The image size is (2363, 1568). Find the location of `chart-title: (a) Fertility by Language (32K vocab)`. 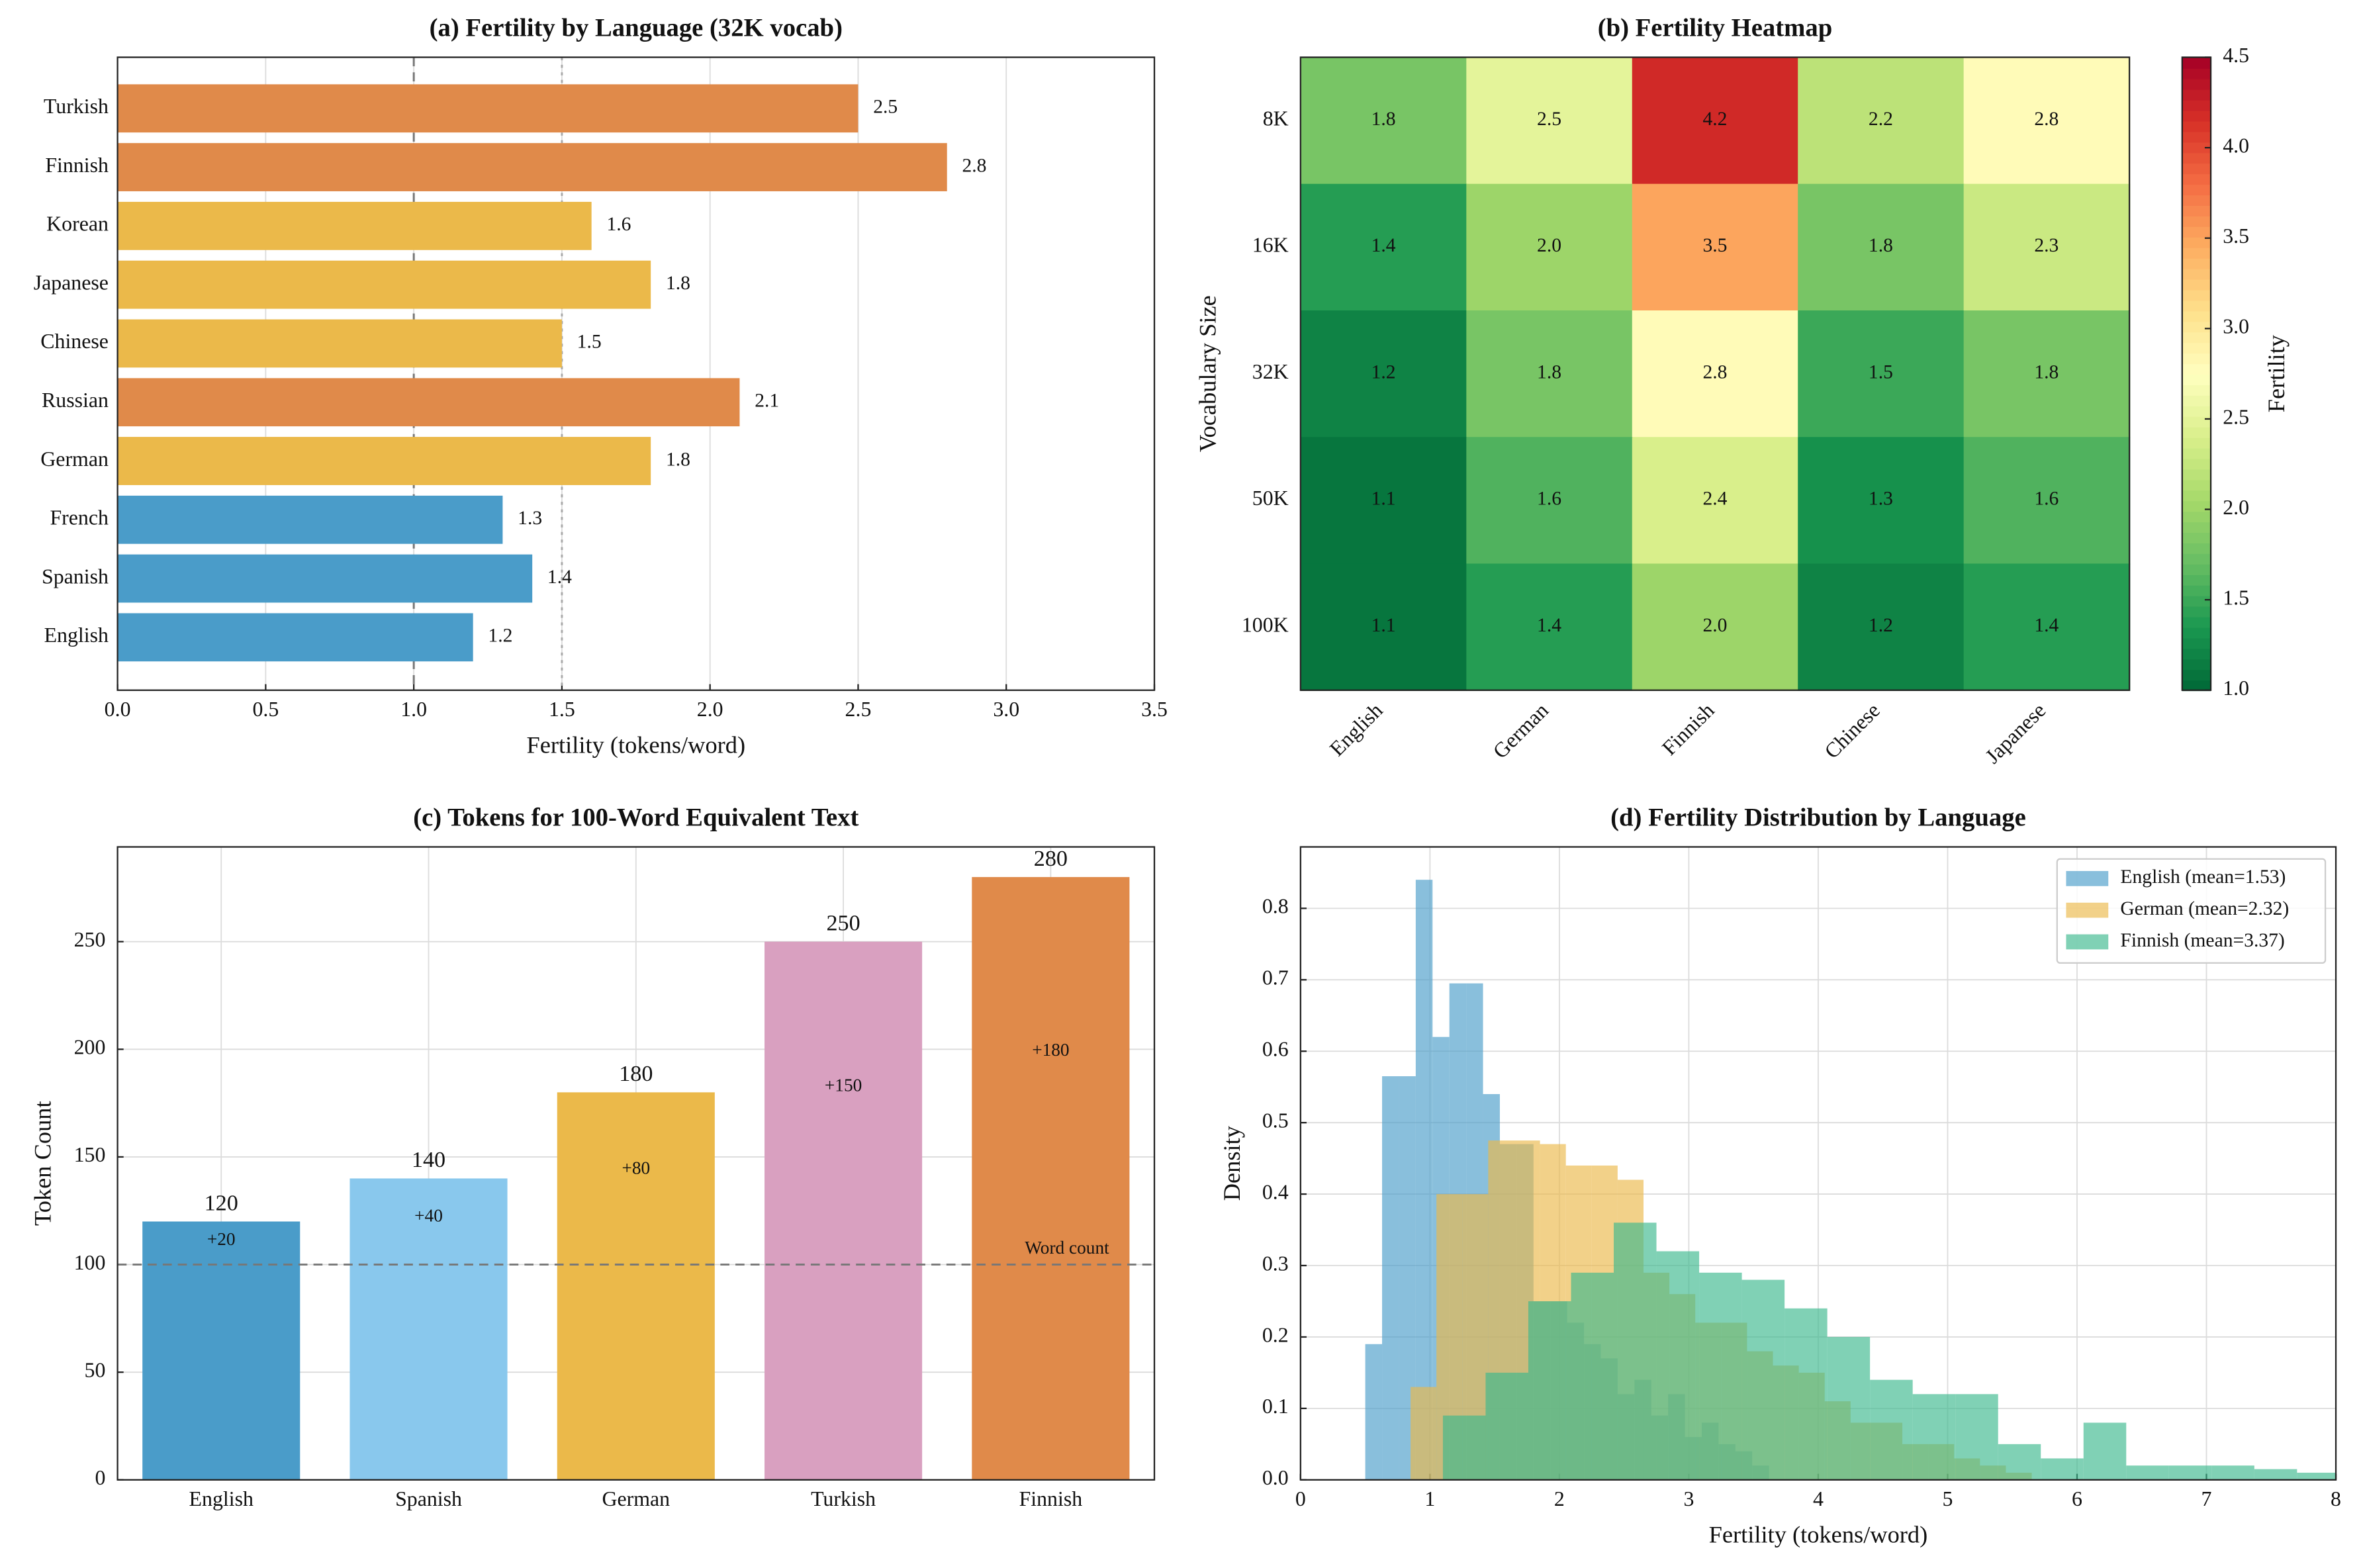

chart-title: (a) Fertility by Language (32K vocab) is located at coordinates (636, 28).